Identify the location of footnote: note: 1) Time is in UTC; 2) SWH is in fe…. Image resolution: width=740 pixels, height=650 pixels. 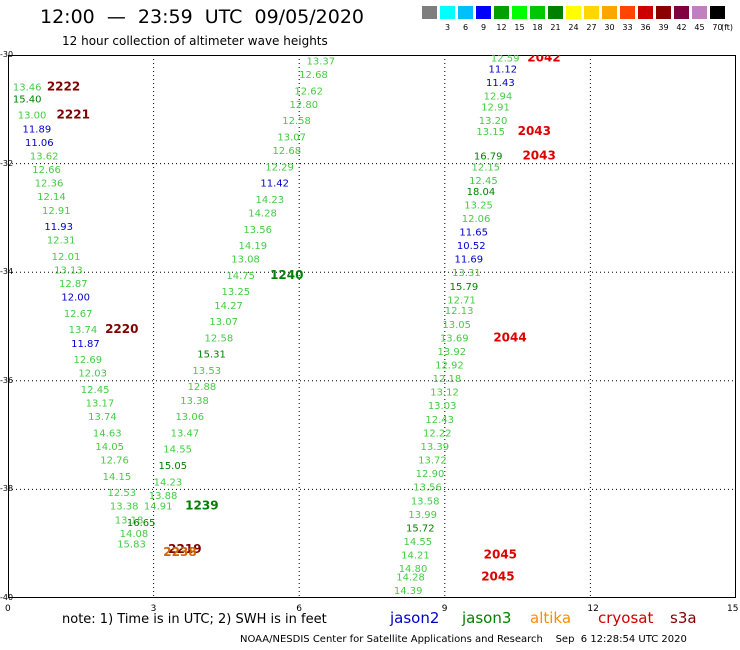
(194, 619).